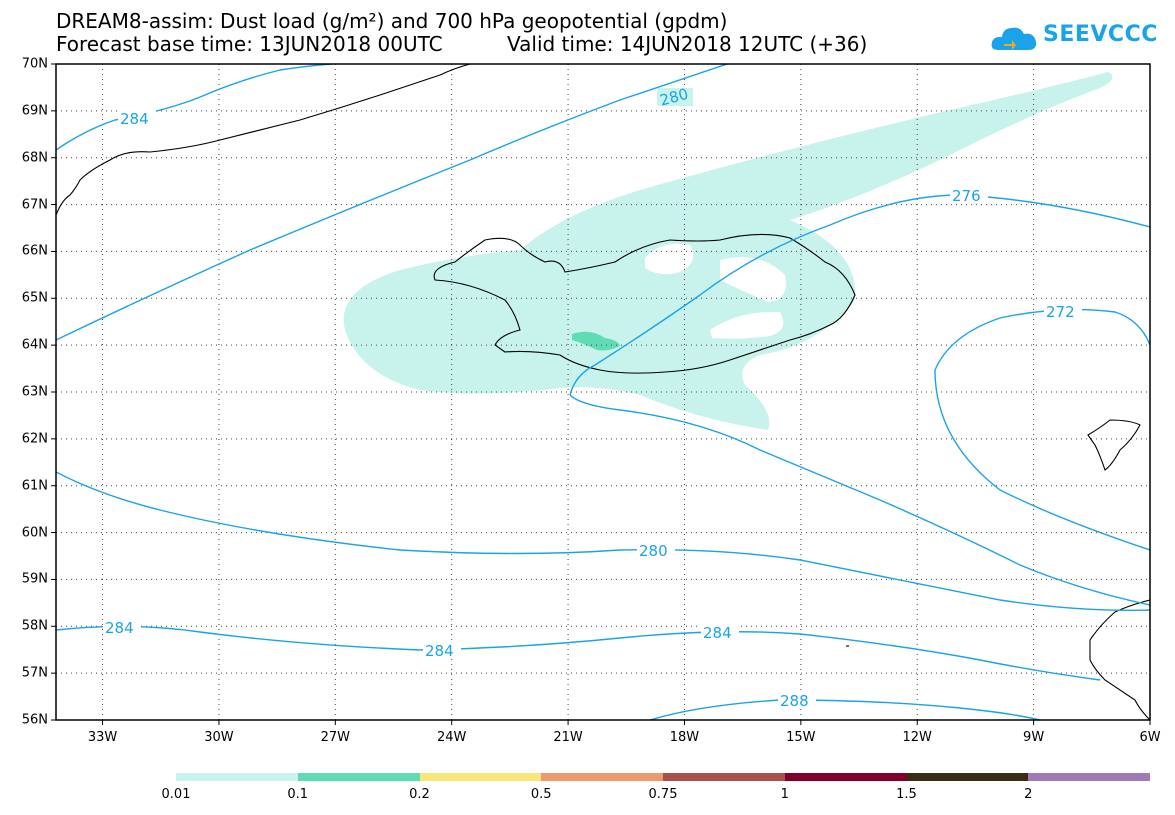 Image resolution: width=1175 pixels, height=815 pixels. I want to click on valid-time: Valid time: 14JUN2018 12UTC (+36), so click(687, 44).